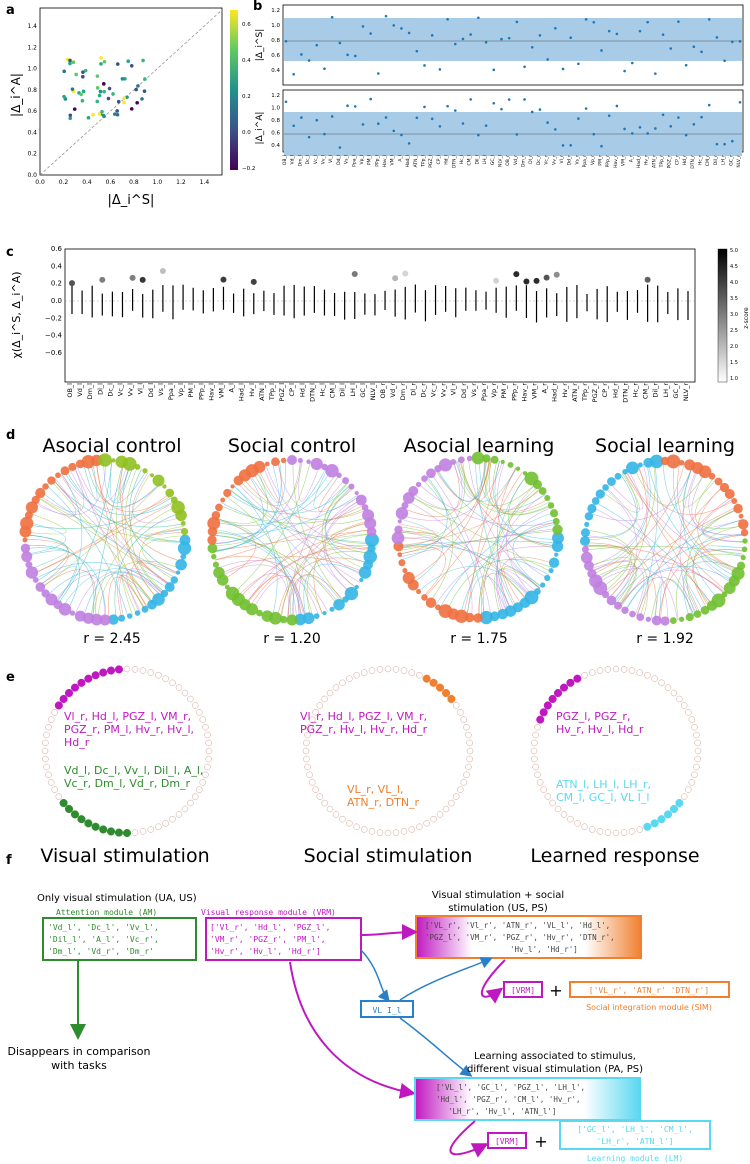 This screenshot has width=750, height=1164. Describe the element at coordinates (9, 860) in the screenshot. I see `panel-label-f: f` at that location.